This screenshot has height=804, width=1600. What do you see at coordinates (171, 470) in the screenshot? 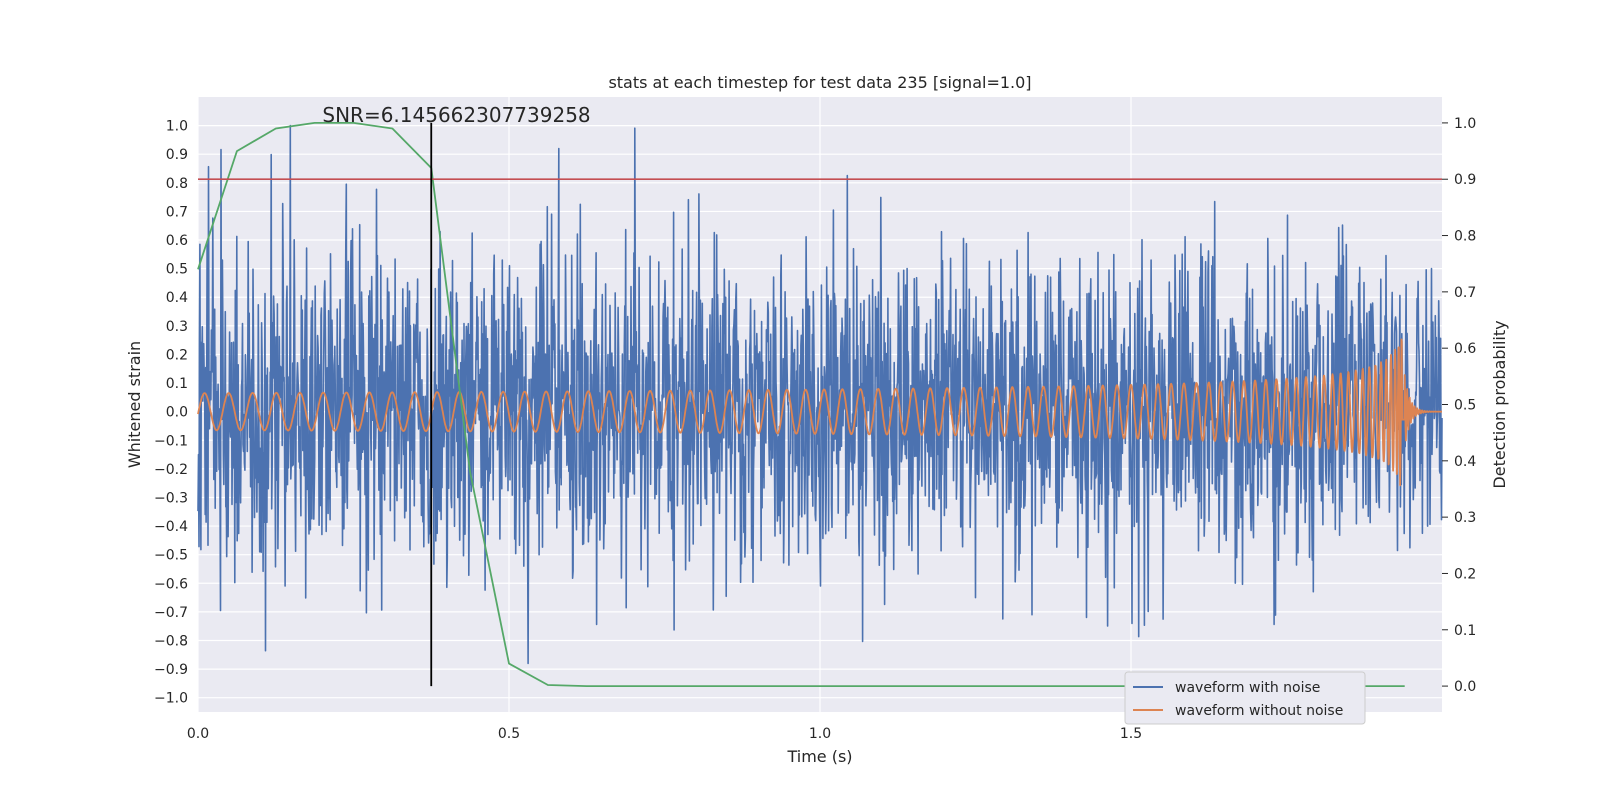
I see `y-left-tick-label: −0.2` at bounding box center [171, 470].